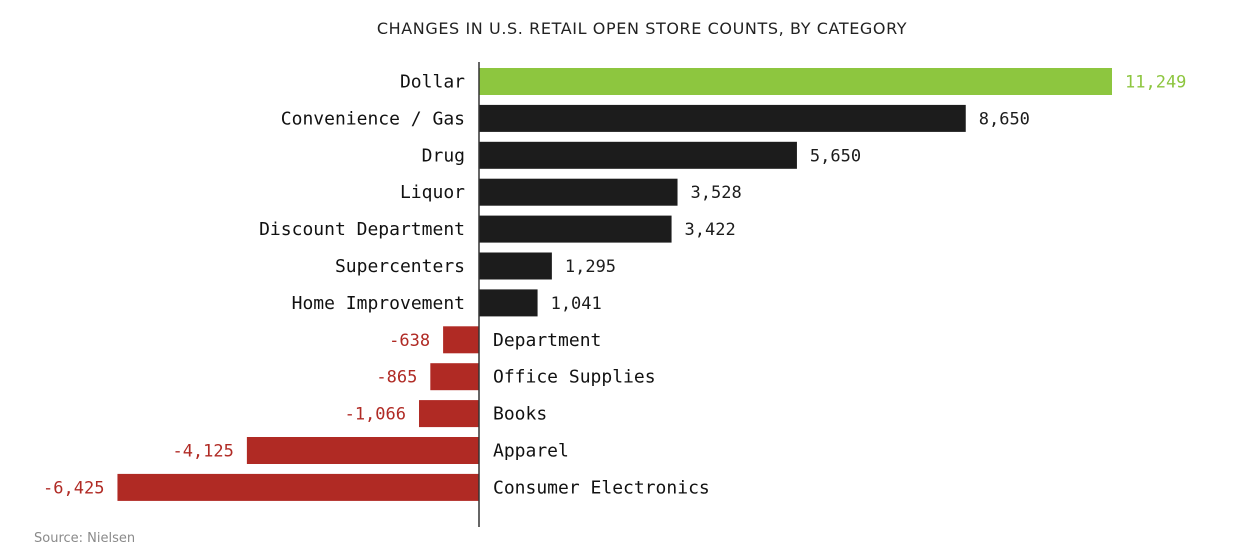 The image size is (1248, 555). What do you see at coordinates (449, 414) in the screenshot?
I see `bar-books` at bounding box center [449, 414].